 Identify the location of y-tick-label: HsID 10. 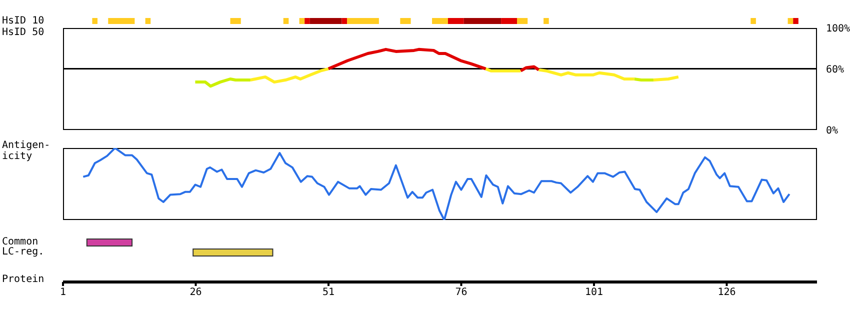
(23, 21).